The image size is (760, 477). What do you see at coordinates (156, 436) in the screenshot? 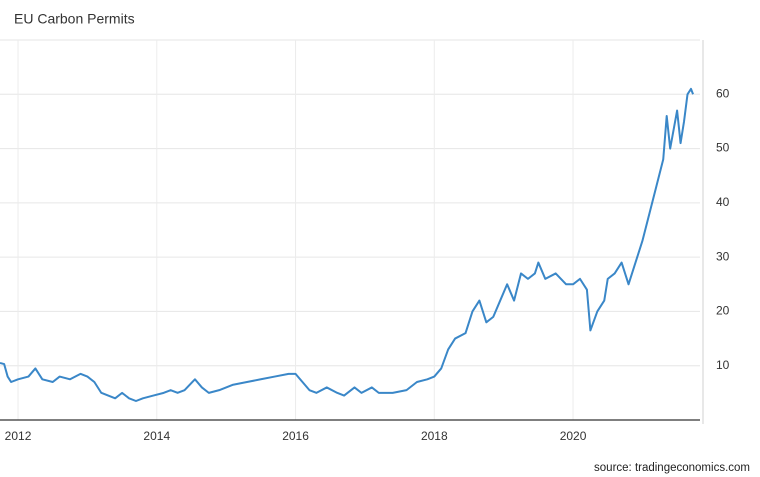
I see `x-tick-label: 2014` at bounding box center [156, 436].